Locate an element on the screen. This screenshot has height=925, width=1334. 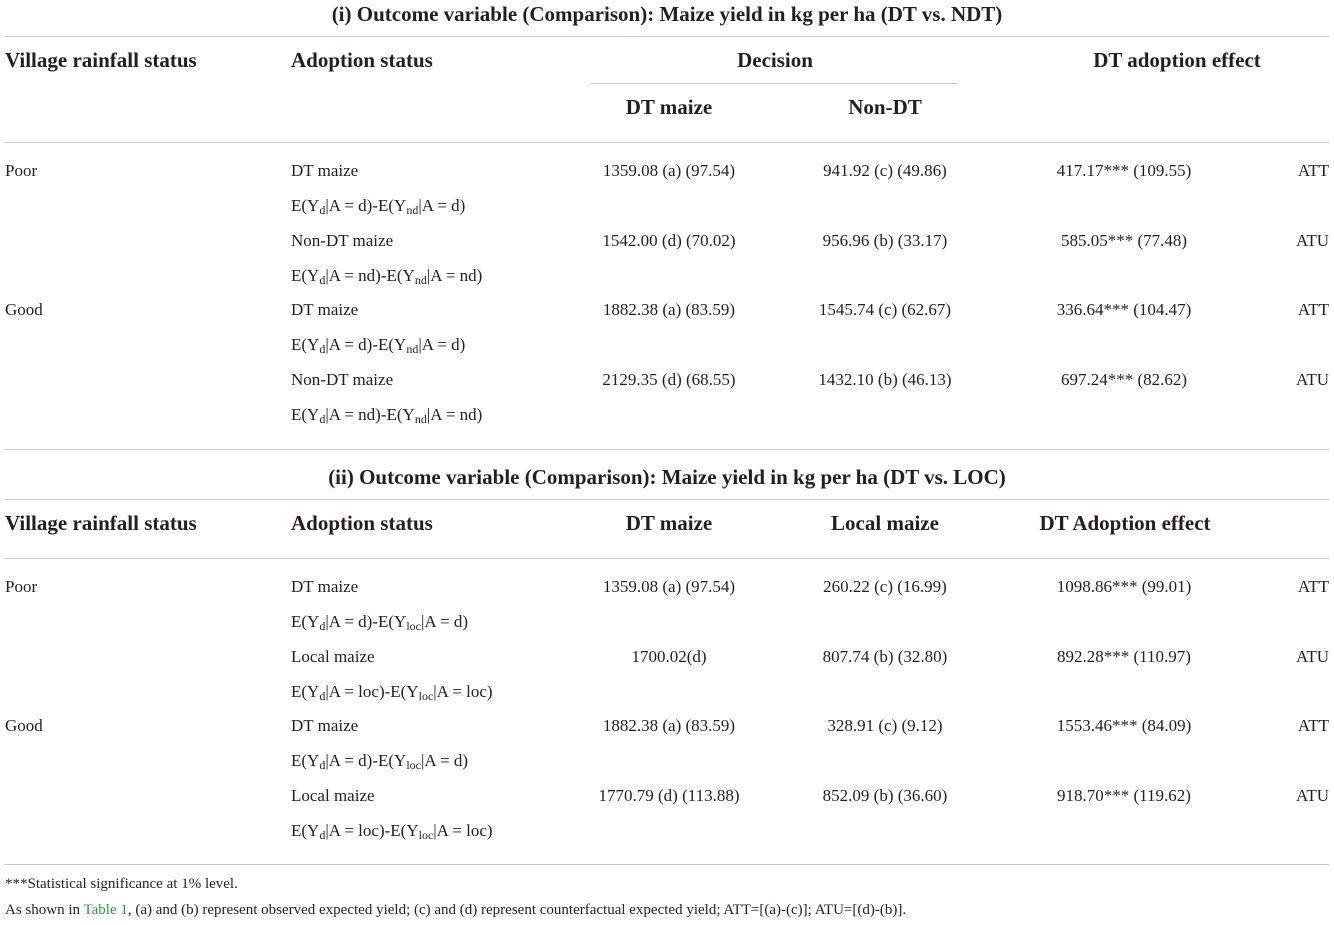
cell-effect-type: ATT is located at coordinates (1313, 170).